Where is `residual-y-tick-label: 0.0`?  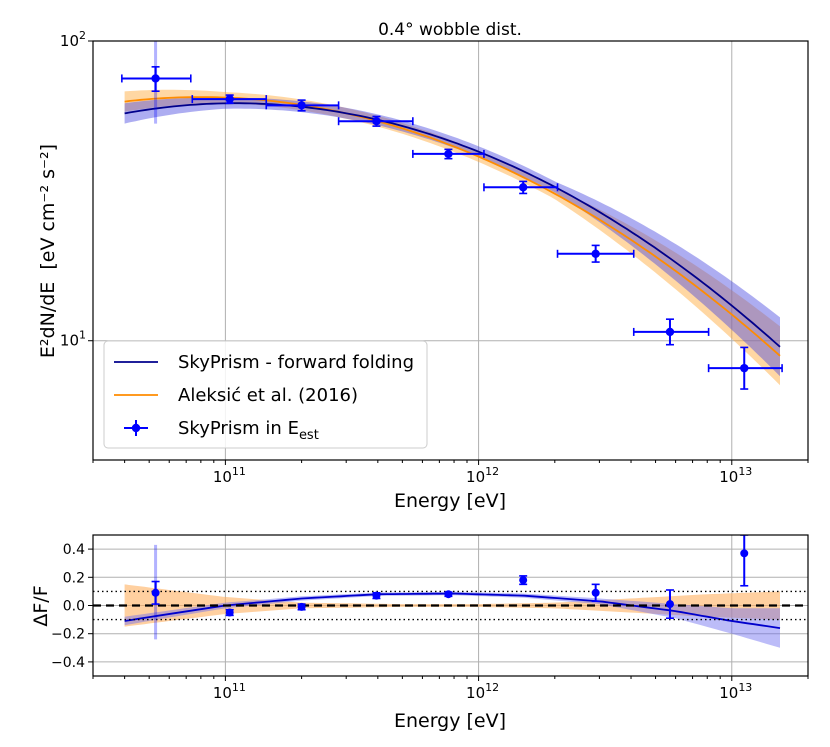
residual-y-tick-label: 0.0 is located at coordinates (74, 607).